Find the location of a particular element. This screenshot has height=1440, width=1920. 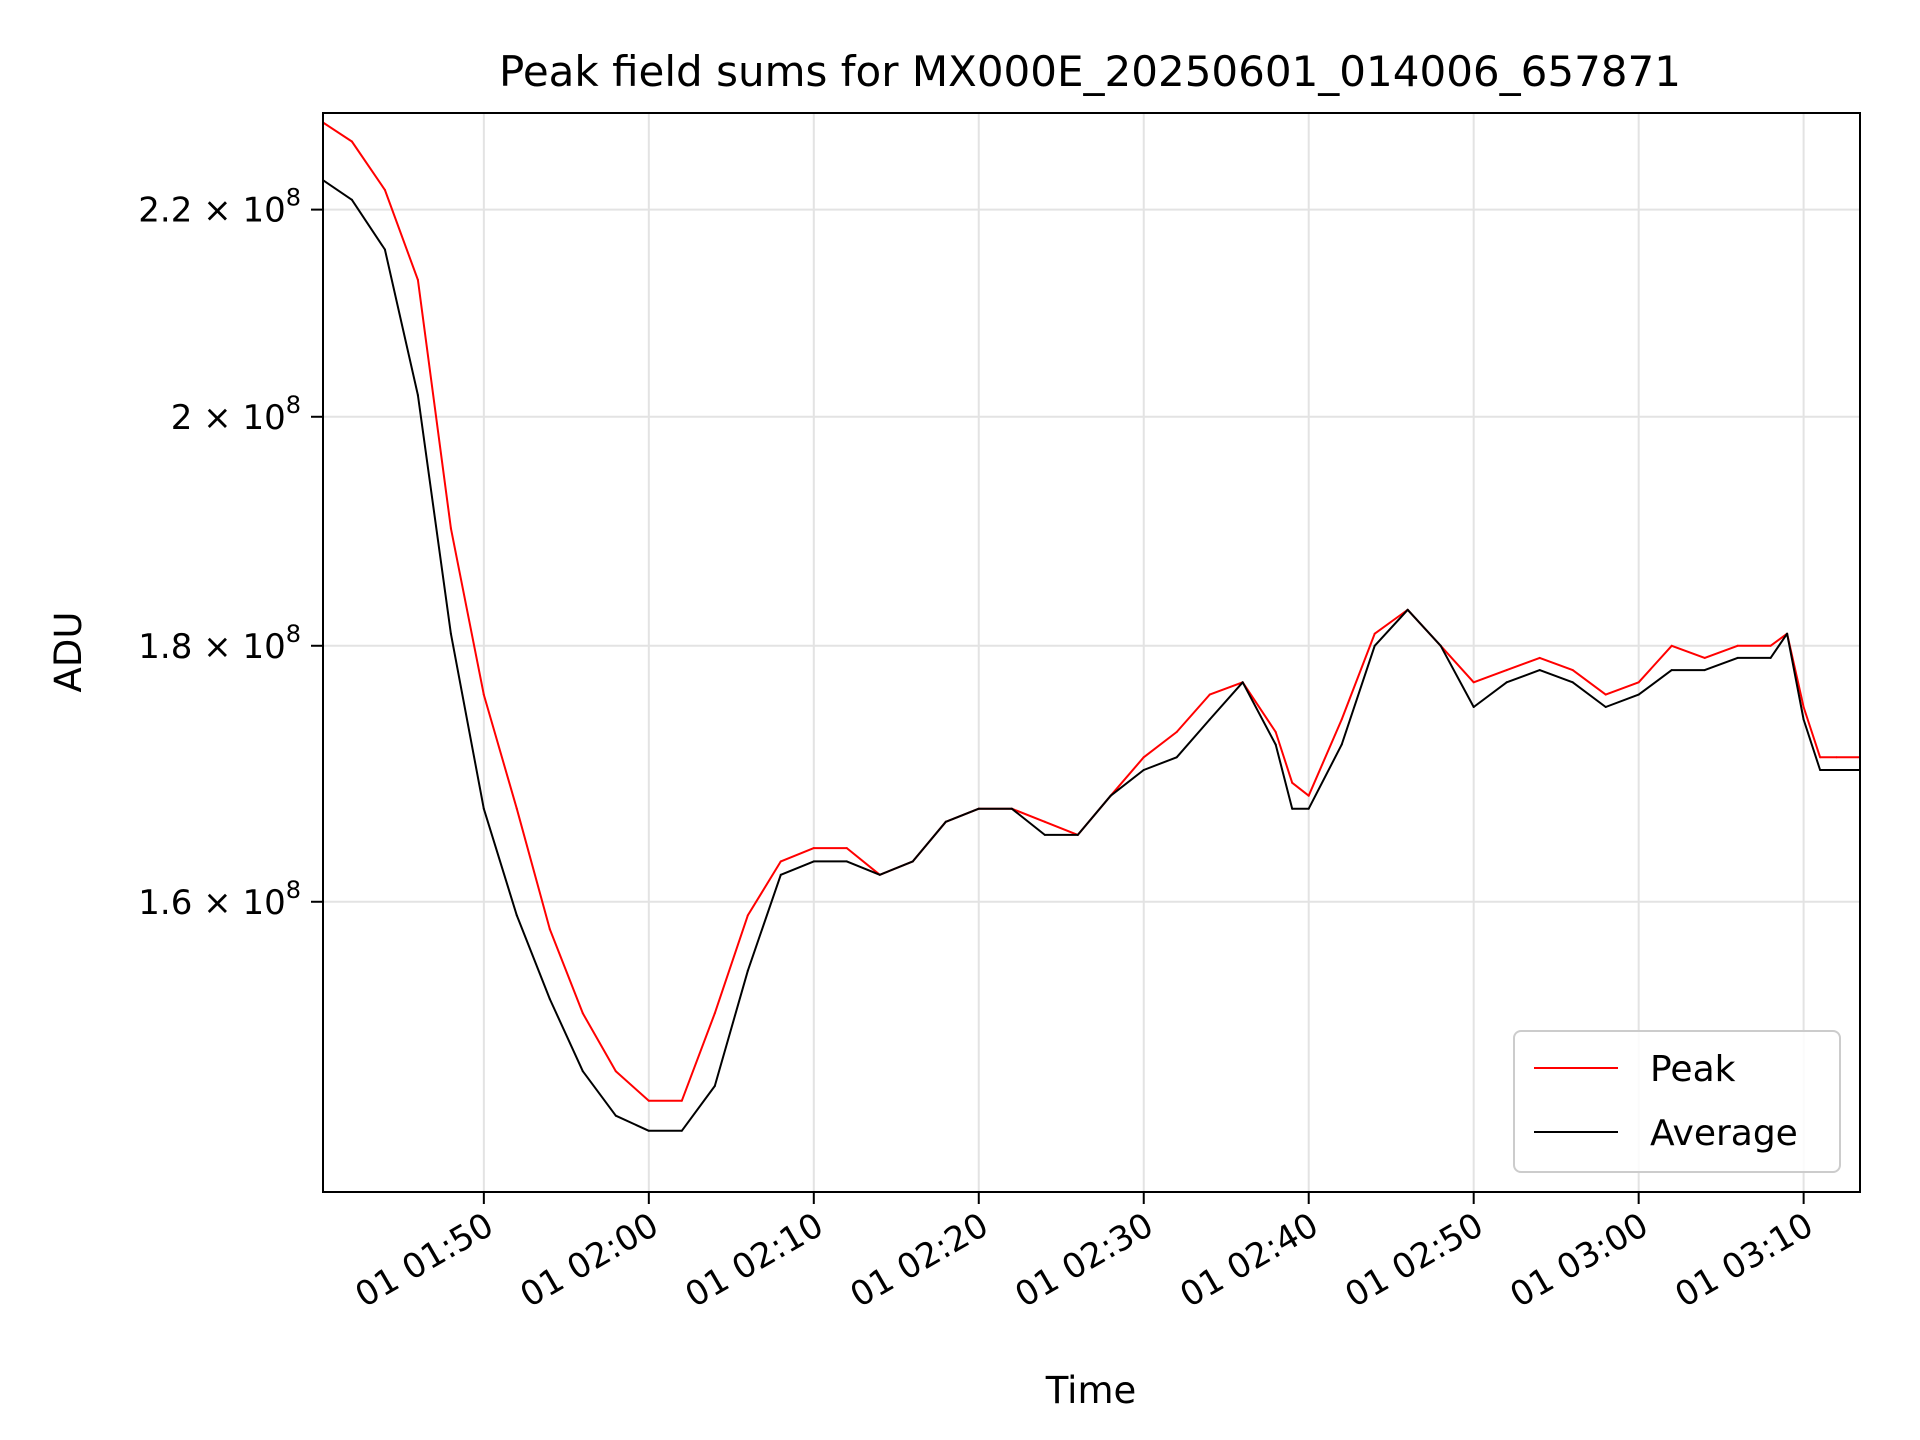

legend-box is located at coordinates (1677, 1101).